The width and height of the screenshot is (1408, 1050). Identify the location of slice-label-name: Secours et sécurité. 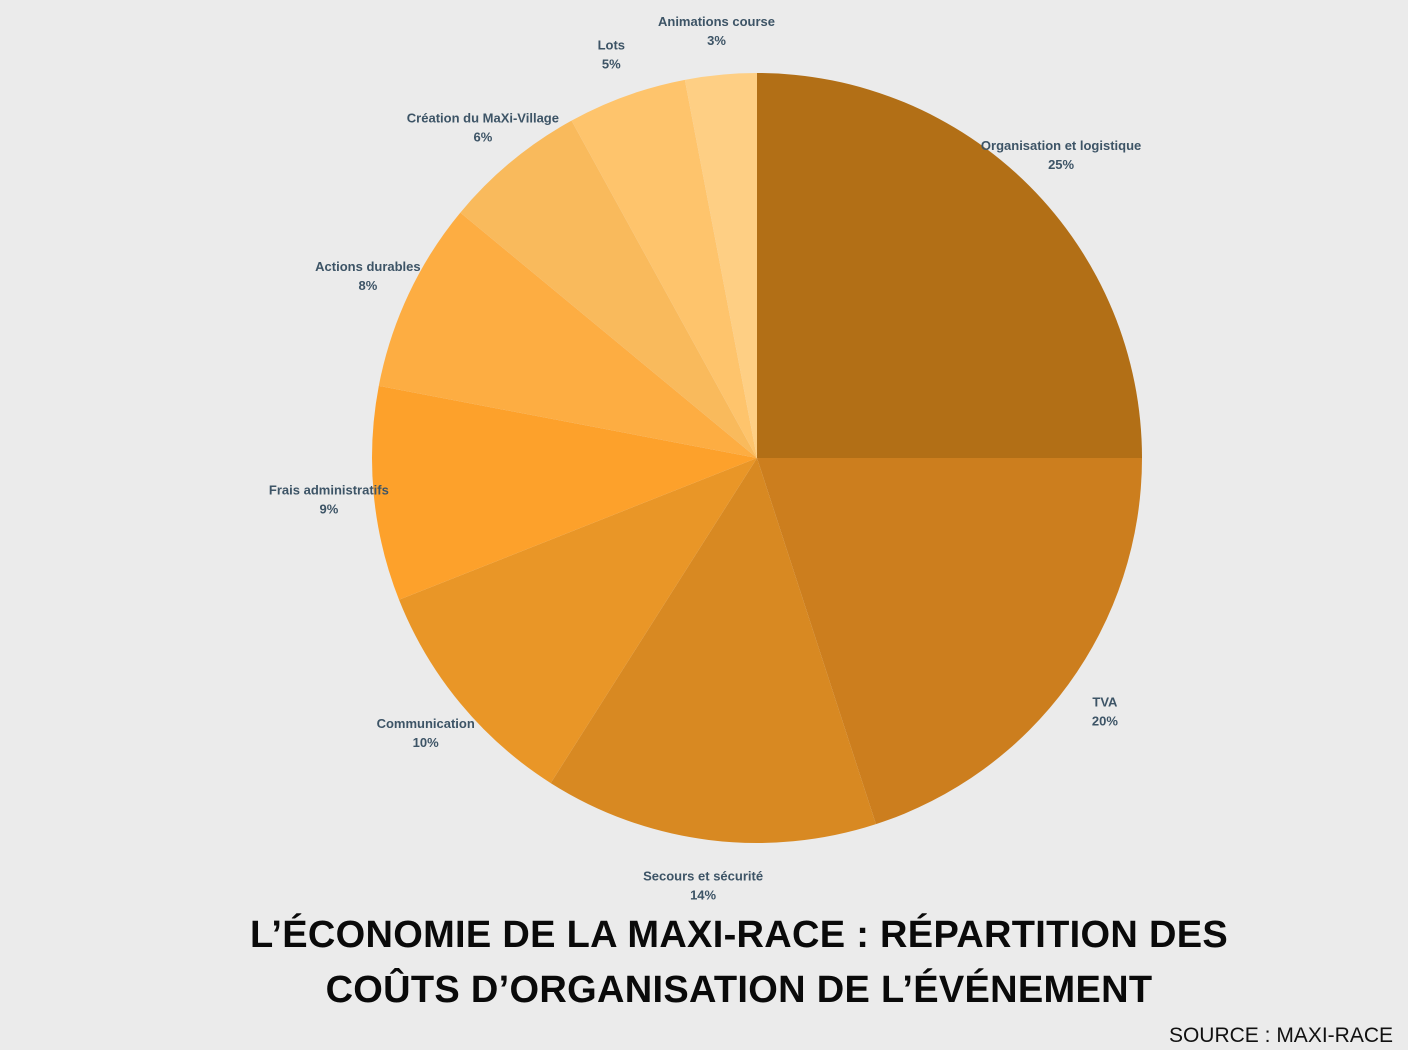
(703, 876).